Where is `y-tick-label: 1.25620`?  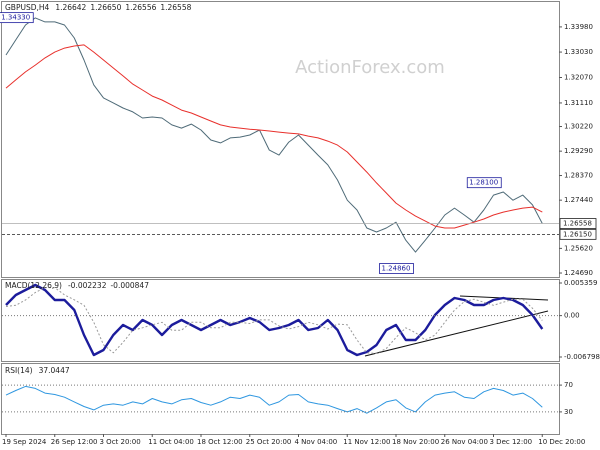
y-tick-label: 1.25620 is located at coordinates (578, 248).